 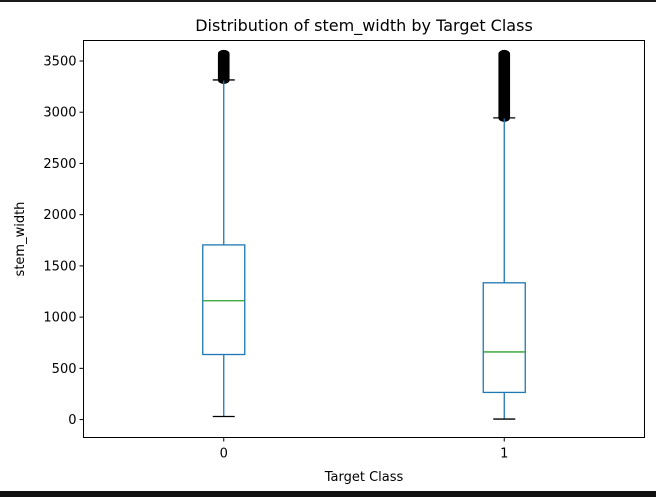 What do you see at coordinates (59, 164) in the screenshot?
I see `y-tick-label: 2500` at bounding box center [59, 164].